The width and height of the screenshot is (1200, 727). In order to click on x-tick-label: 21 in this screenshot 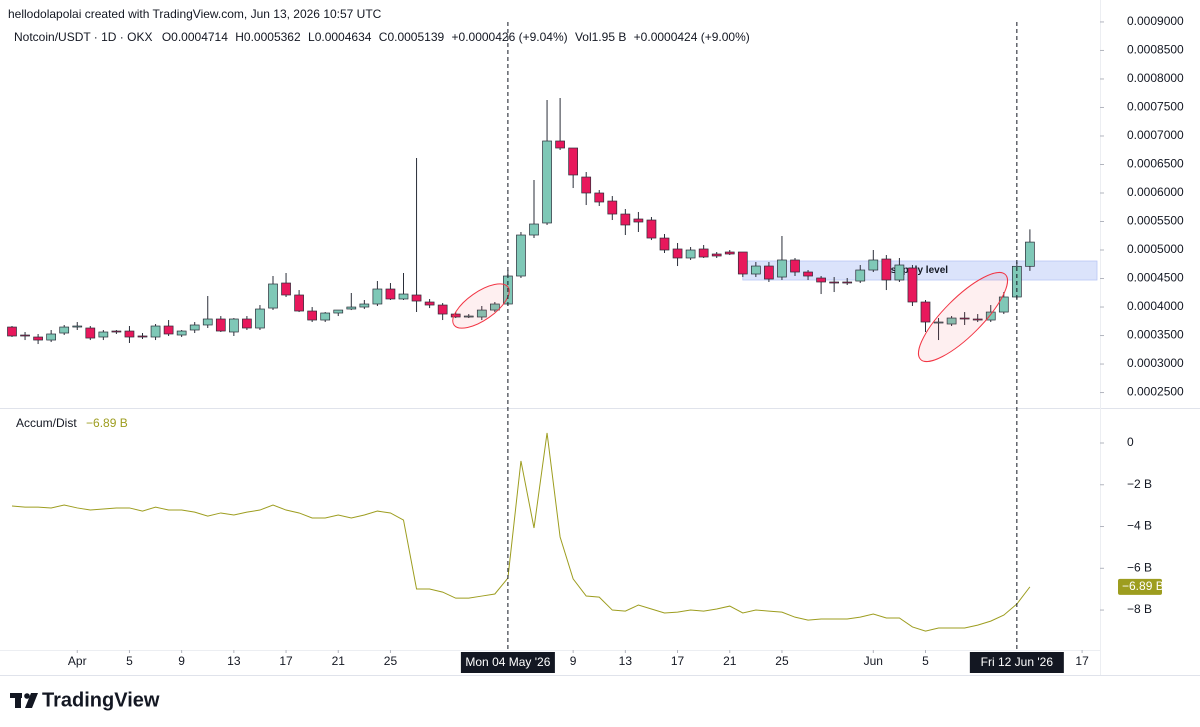, I will do `click(339, 661)`.